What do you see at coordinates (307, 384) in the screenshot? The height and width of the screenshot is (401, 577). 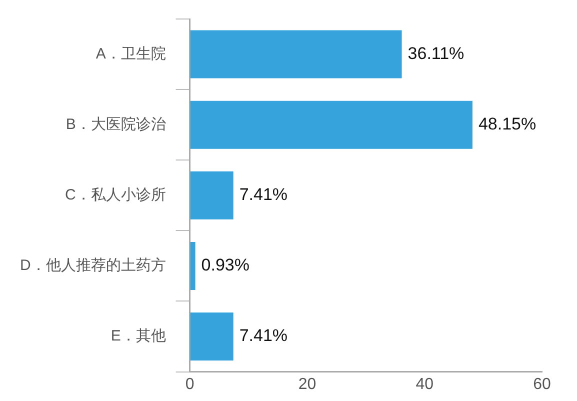 I see `x-tick-label: 20` at bounding box center [307, 384].